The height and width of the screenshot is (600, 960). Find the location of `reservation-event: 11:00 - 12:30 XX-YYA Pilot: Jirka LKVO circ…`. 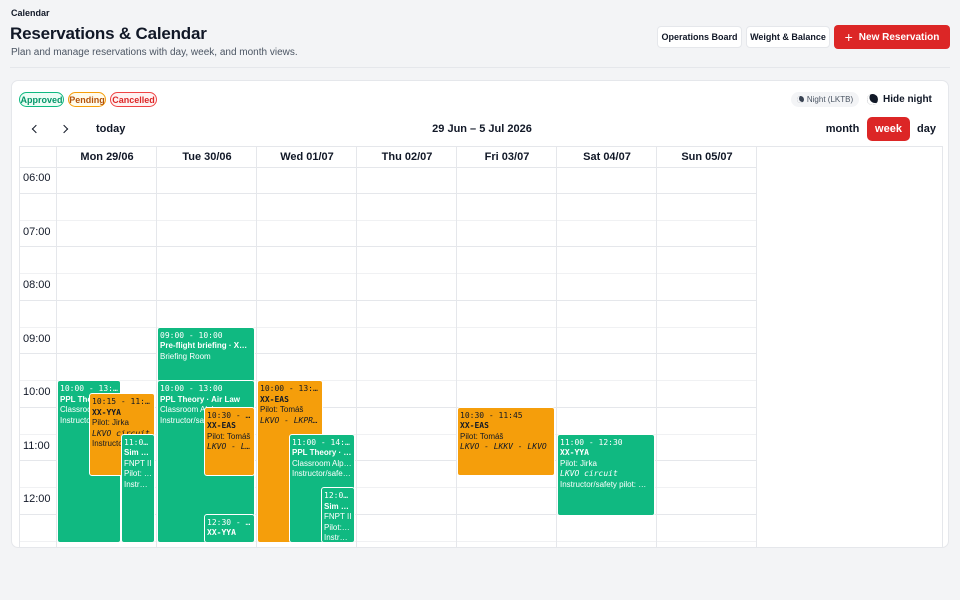

reservation-event: 11:00 - 12:30 XX-YYA Pilot: Jirka LKVO circ… is located at coordinates (606, 474).